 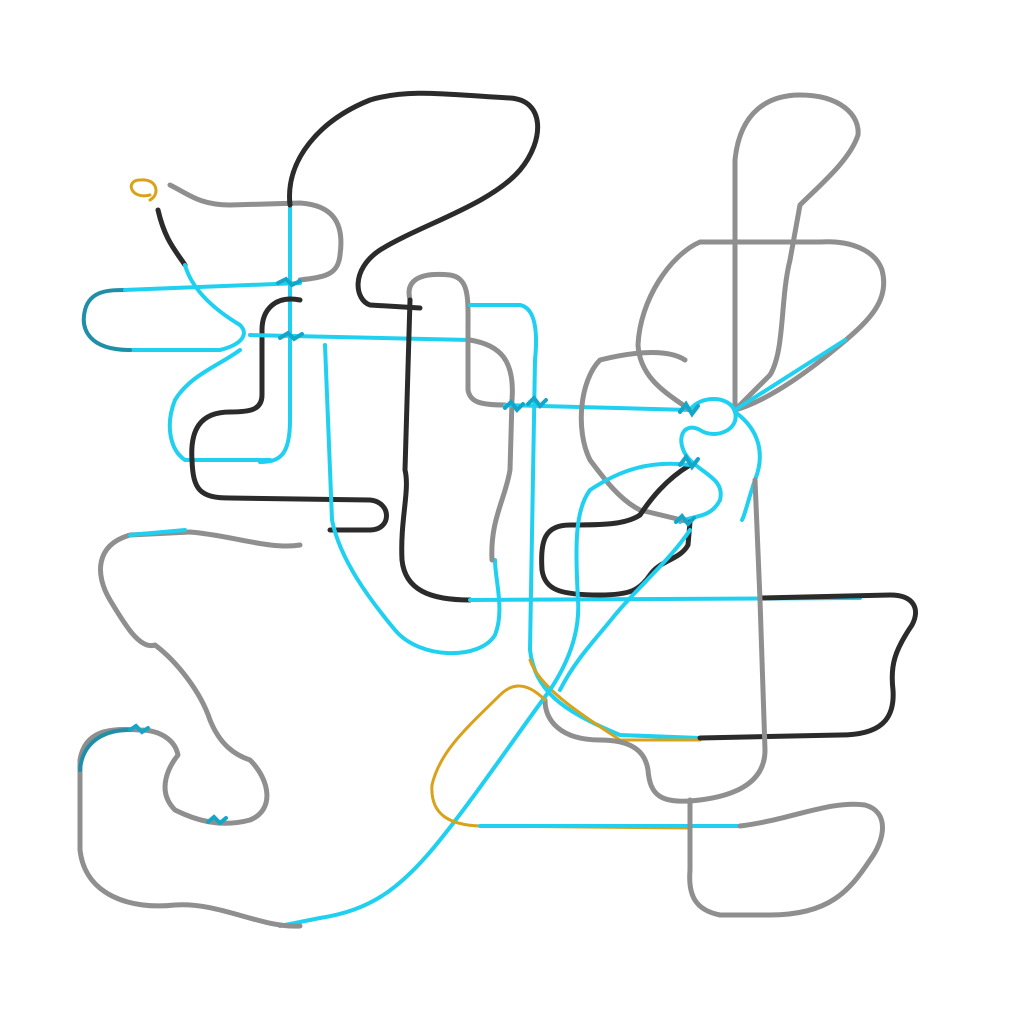 What do you see at coordinates (491, 450) in the screenshot?
I see `strand-right-of-mid` at bounding box center [491, 450].